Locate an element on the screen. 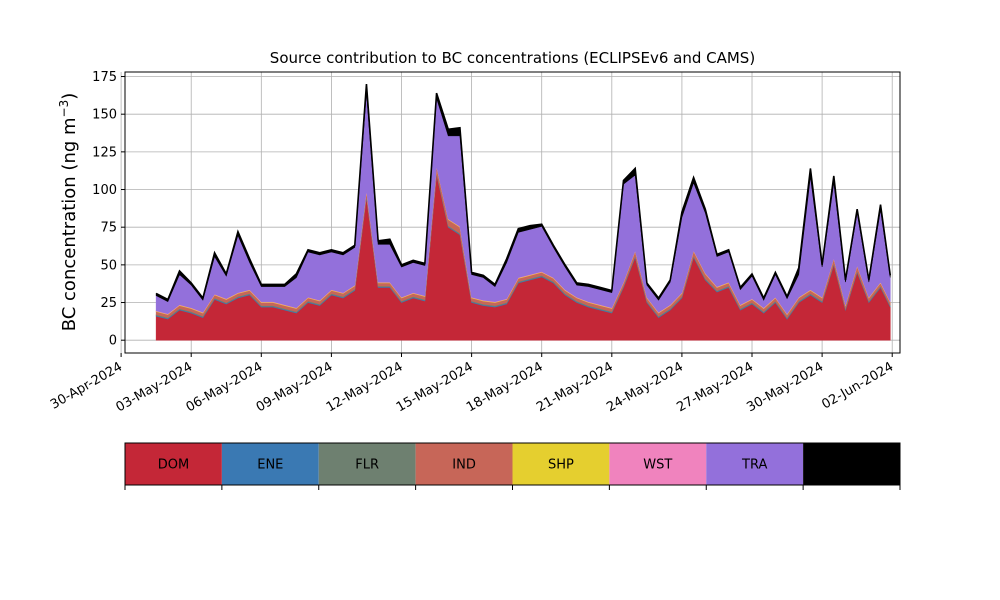  legend-swatch-ene is located at coordinates (270, 464).